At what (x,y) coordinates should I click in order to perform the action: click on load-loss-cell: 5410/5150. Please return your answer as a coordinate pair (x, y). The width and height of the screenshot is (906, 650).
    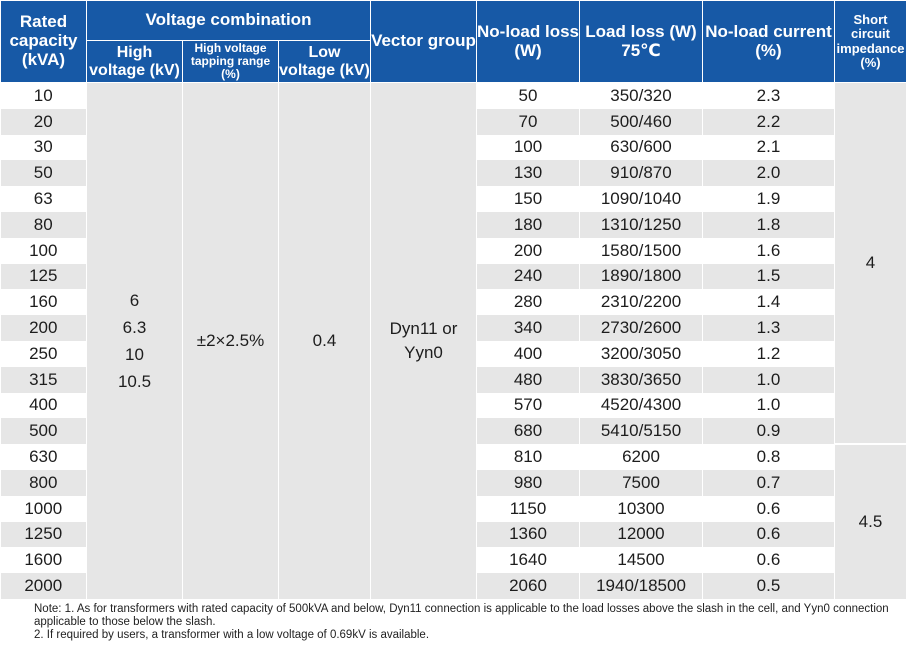
    Looking at the image, I should click on (641, 431).